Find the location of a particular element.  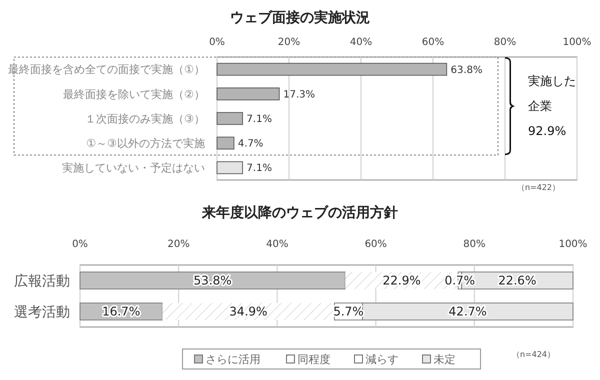

data-label: 22.6% is located at coordinates (517, 281).